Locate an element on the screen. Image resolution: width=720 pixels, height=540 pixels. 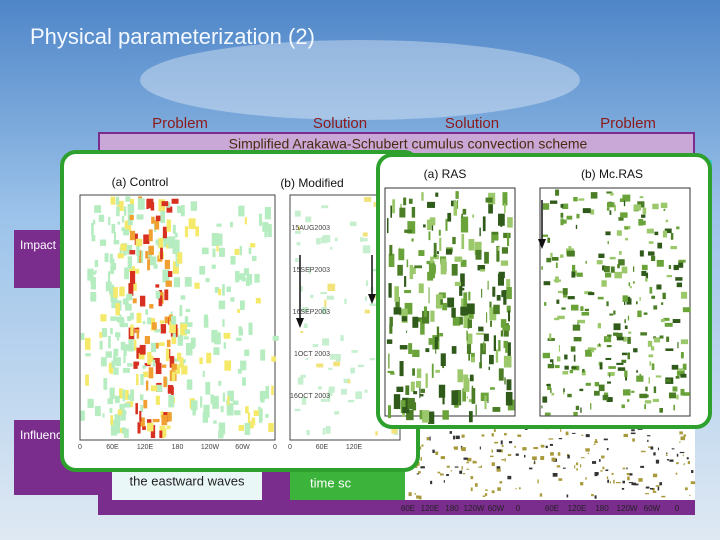
cell-text: time sc is located at coordinates (331, 482).